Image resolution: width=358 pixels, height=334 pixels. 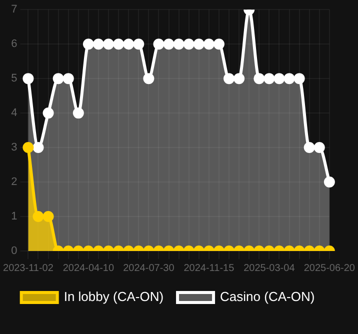 I want to click on y-tick-label: 6, so click(x=14, y=44).